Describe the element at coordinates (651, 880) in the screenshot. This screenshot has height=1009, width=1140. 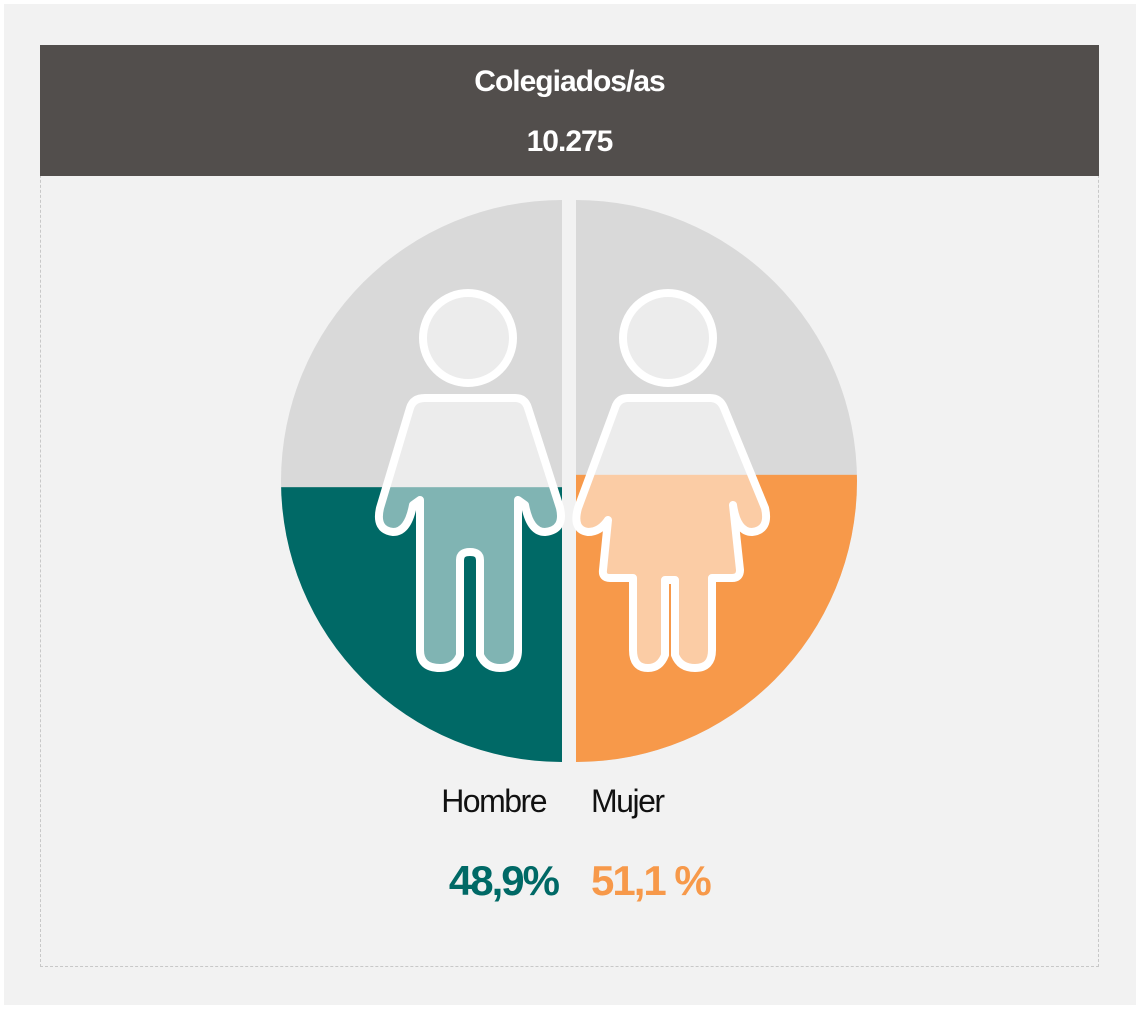
I see `value-label: 51,1 %` at that location.